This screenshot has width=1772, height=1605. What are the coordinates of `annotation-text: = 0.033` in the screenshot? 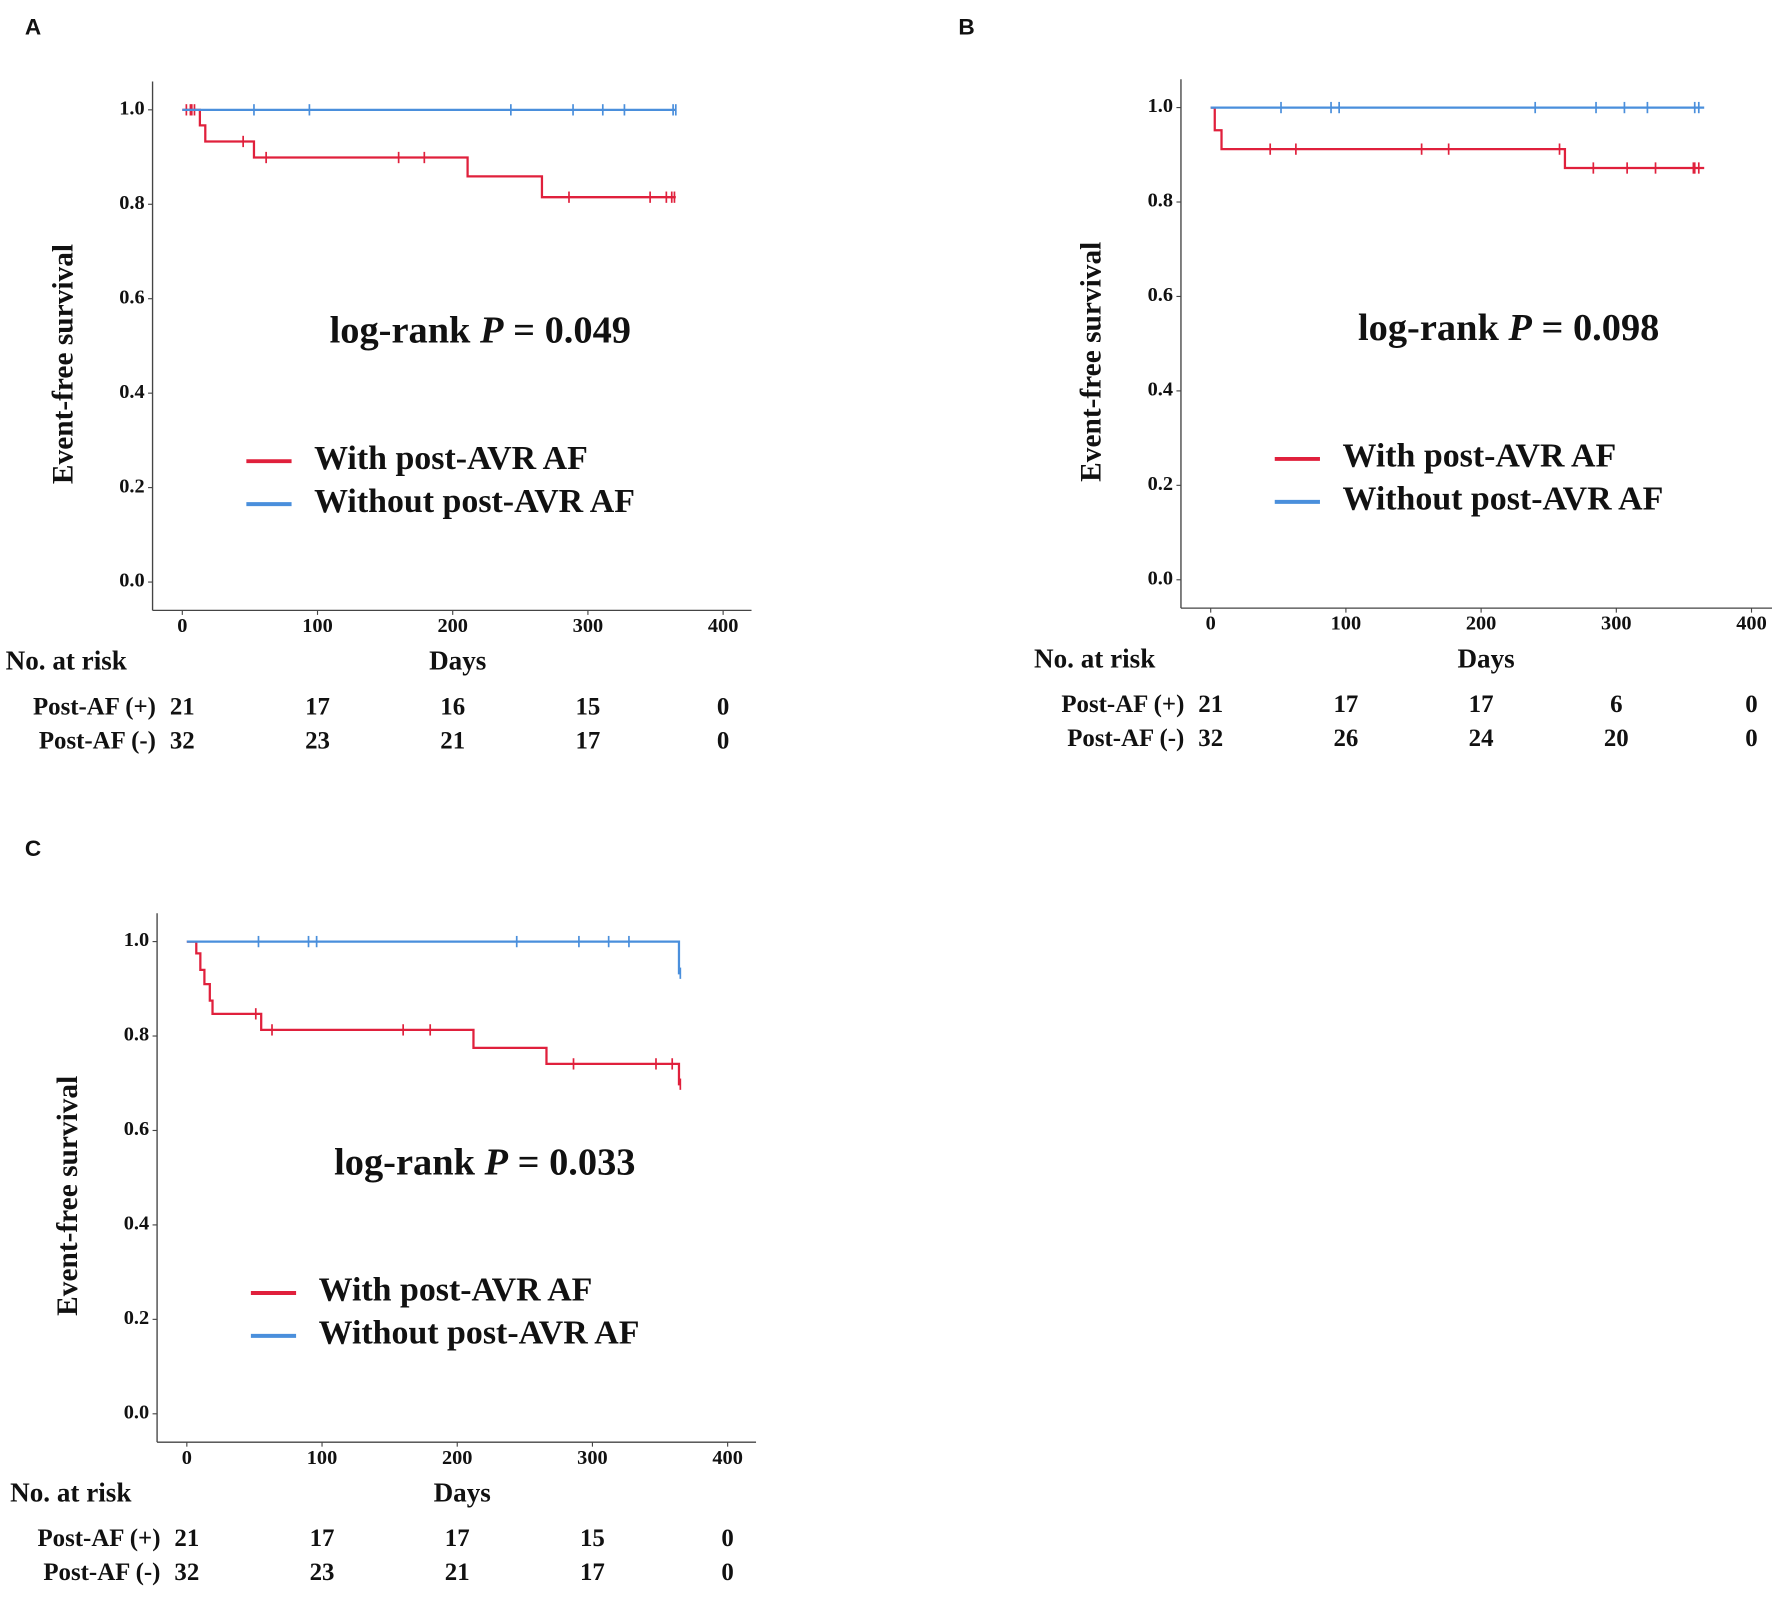 It's located at (572, 1162).